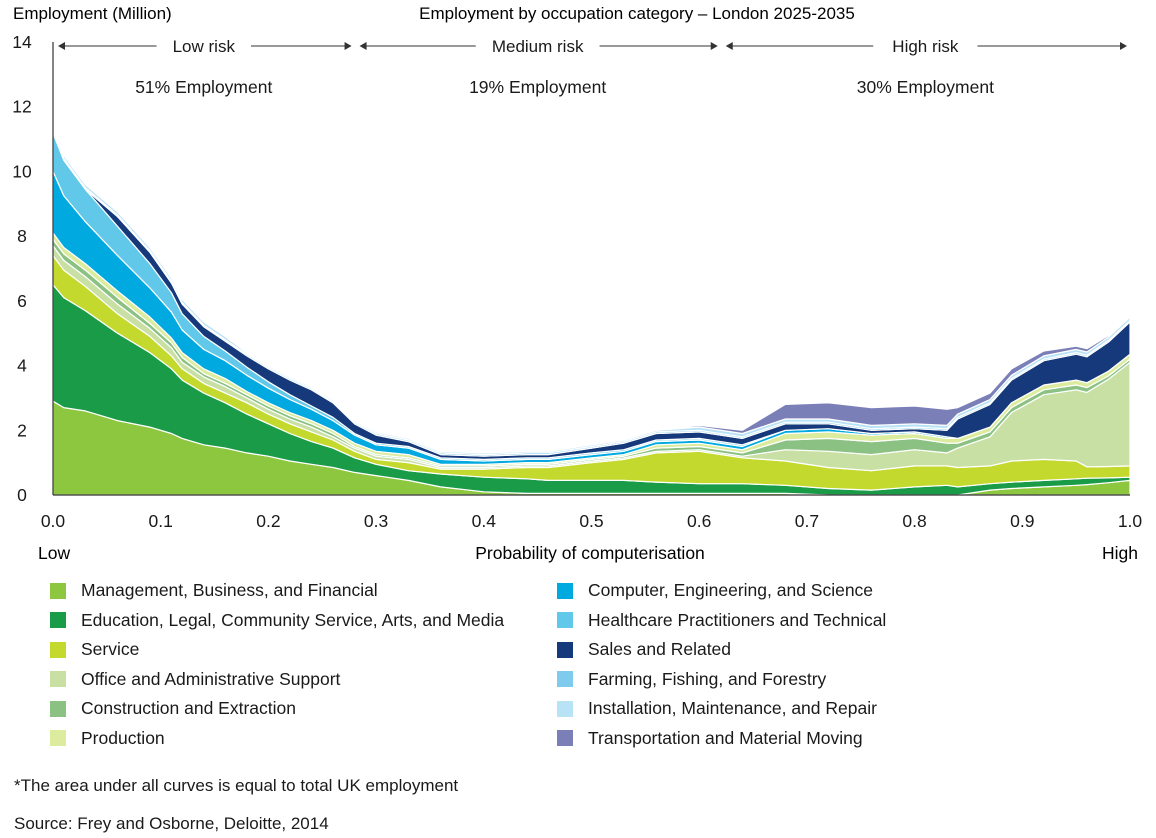  Describe the element at coordinates (161, 521) in the screenshot. I see `x-tick-label: 0.1` at that location.